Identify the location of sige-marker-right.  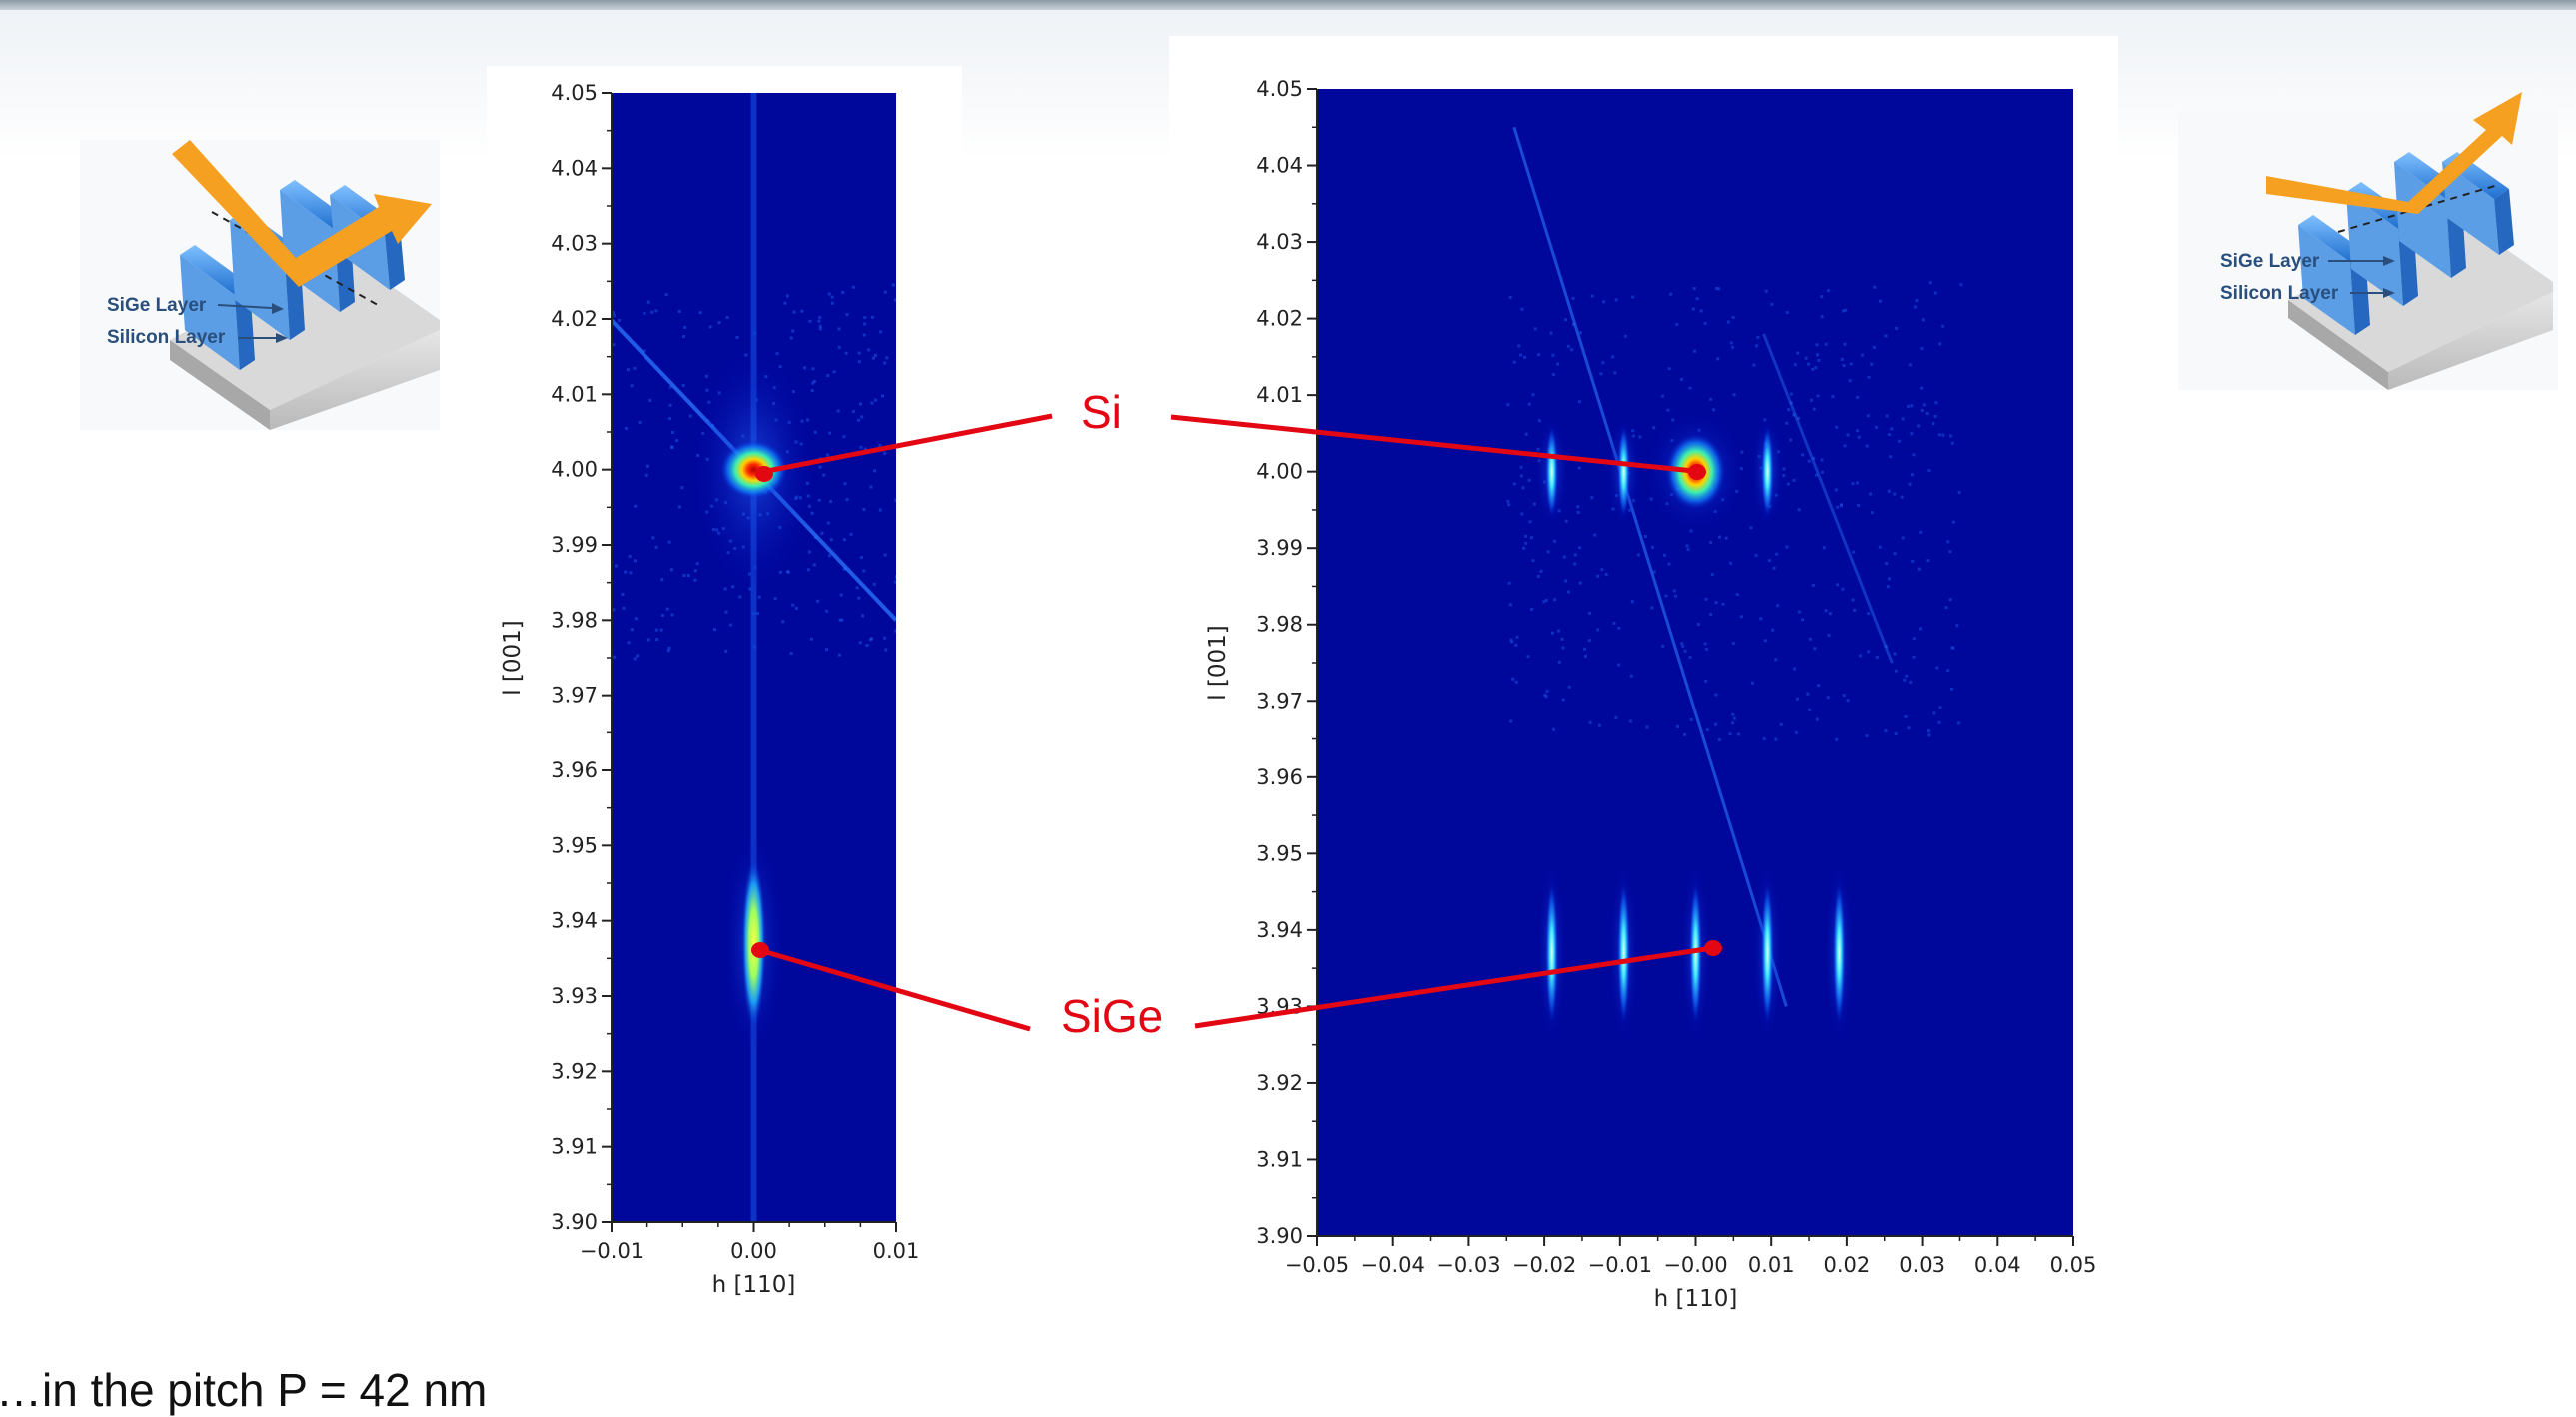
(1713, 948).